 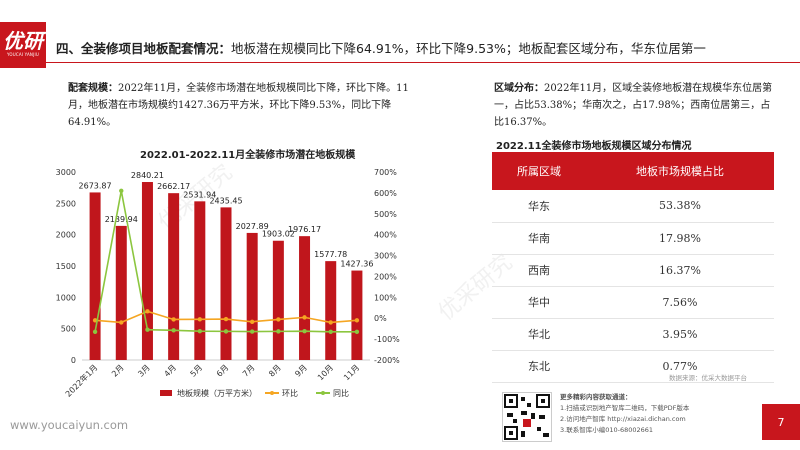 I want to click on legend-label: 同比, so click(x=341, y=393).